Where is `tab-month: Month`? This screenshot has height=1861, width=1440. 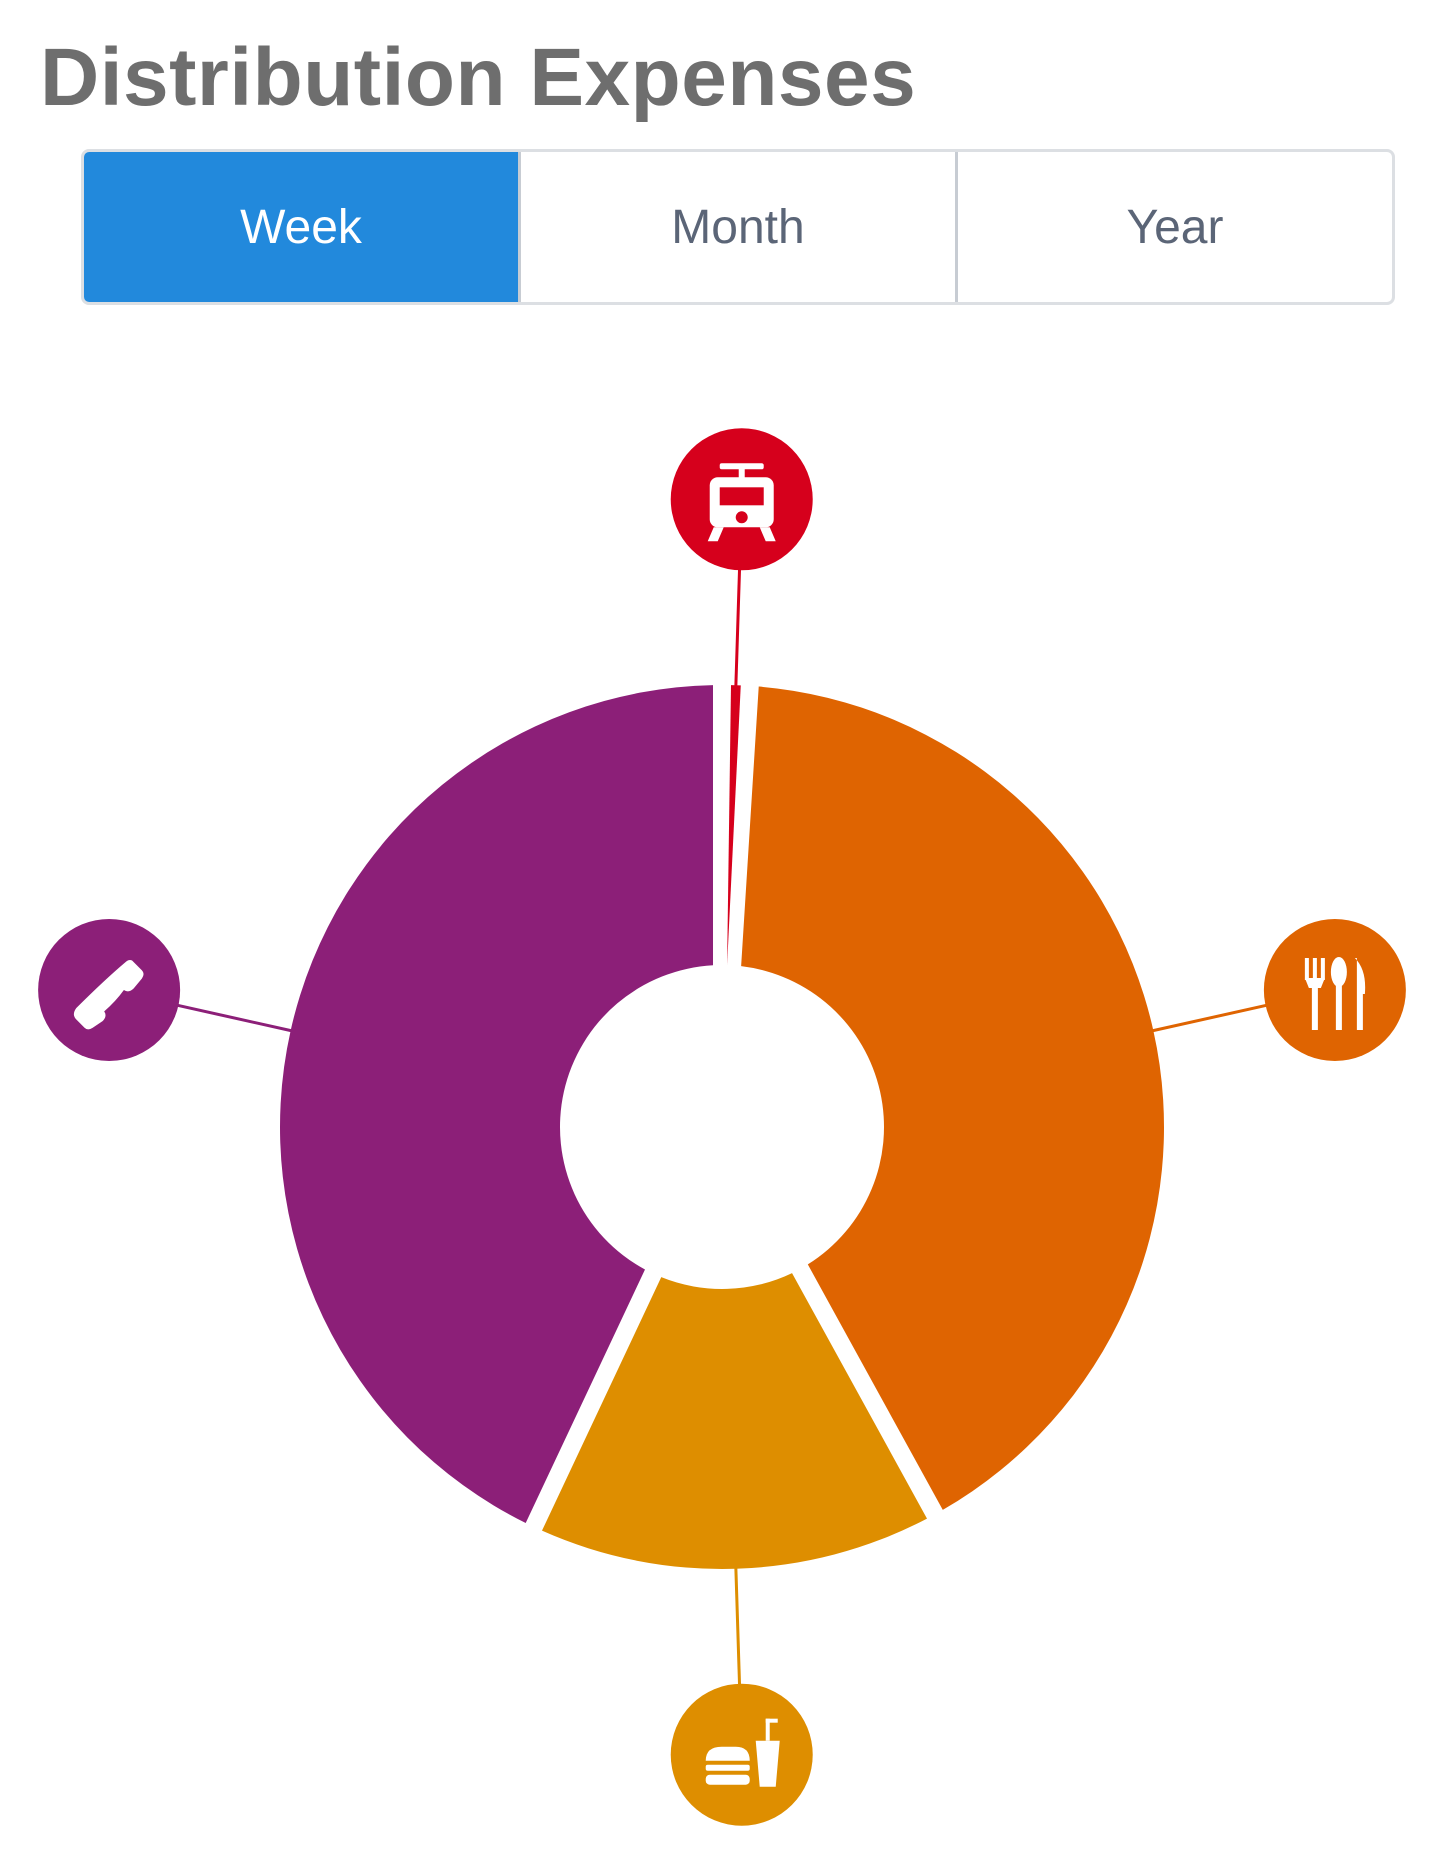 tab-month: Month is located at coordinates (736, 227).